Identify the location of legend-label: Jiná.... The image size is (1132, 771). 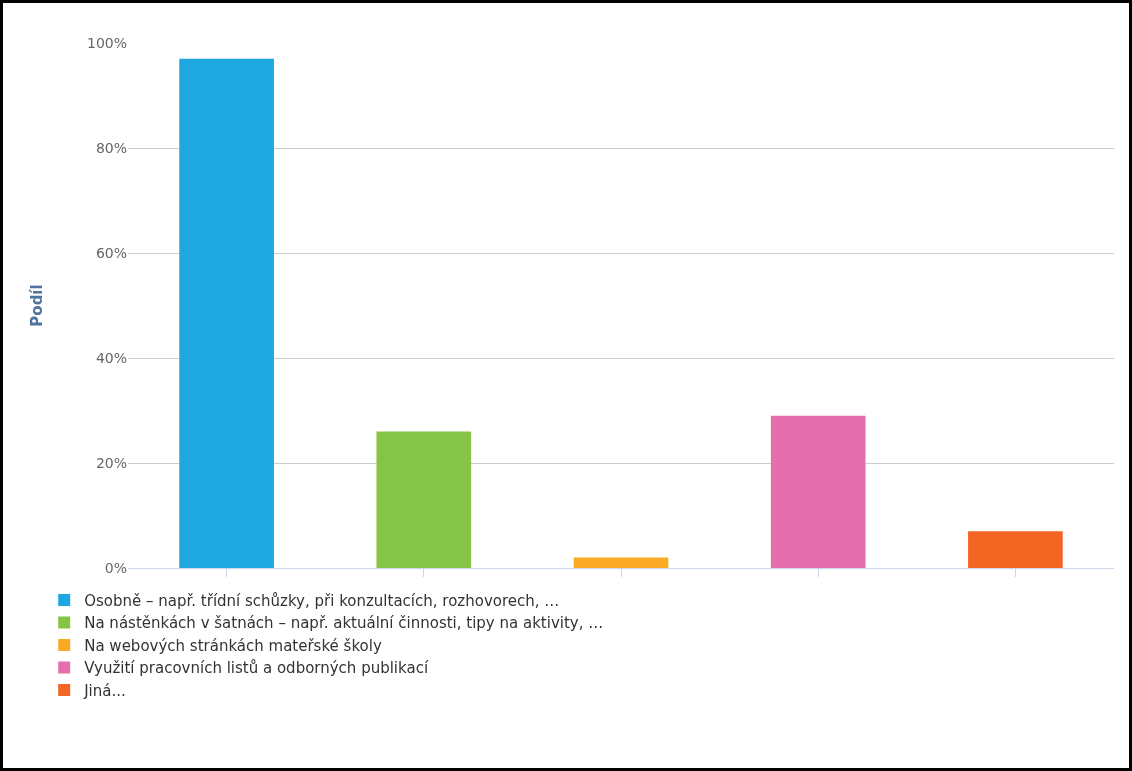
(104, 690).